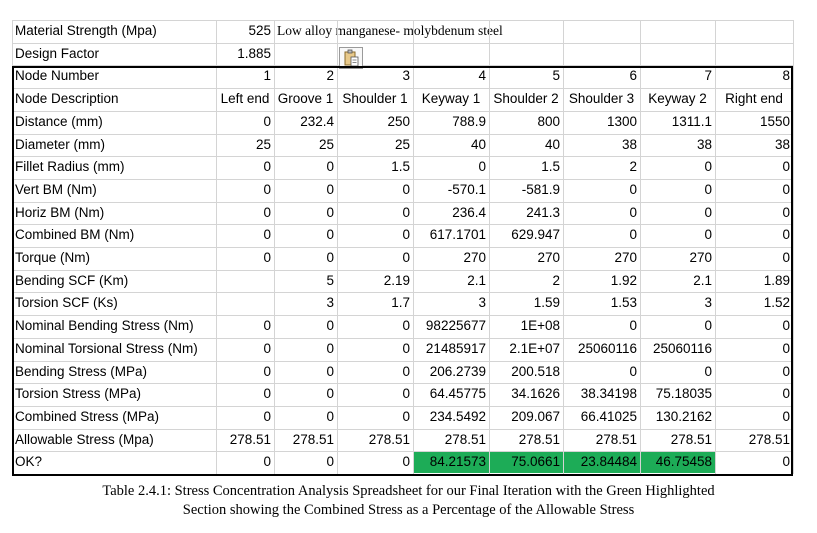 The width and height of the screenshot is (817, 533). I want to click on node-number-cell: 3, so click(406, 76).